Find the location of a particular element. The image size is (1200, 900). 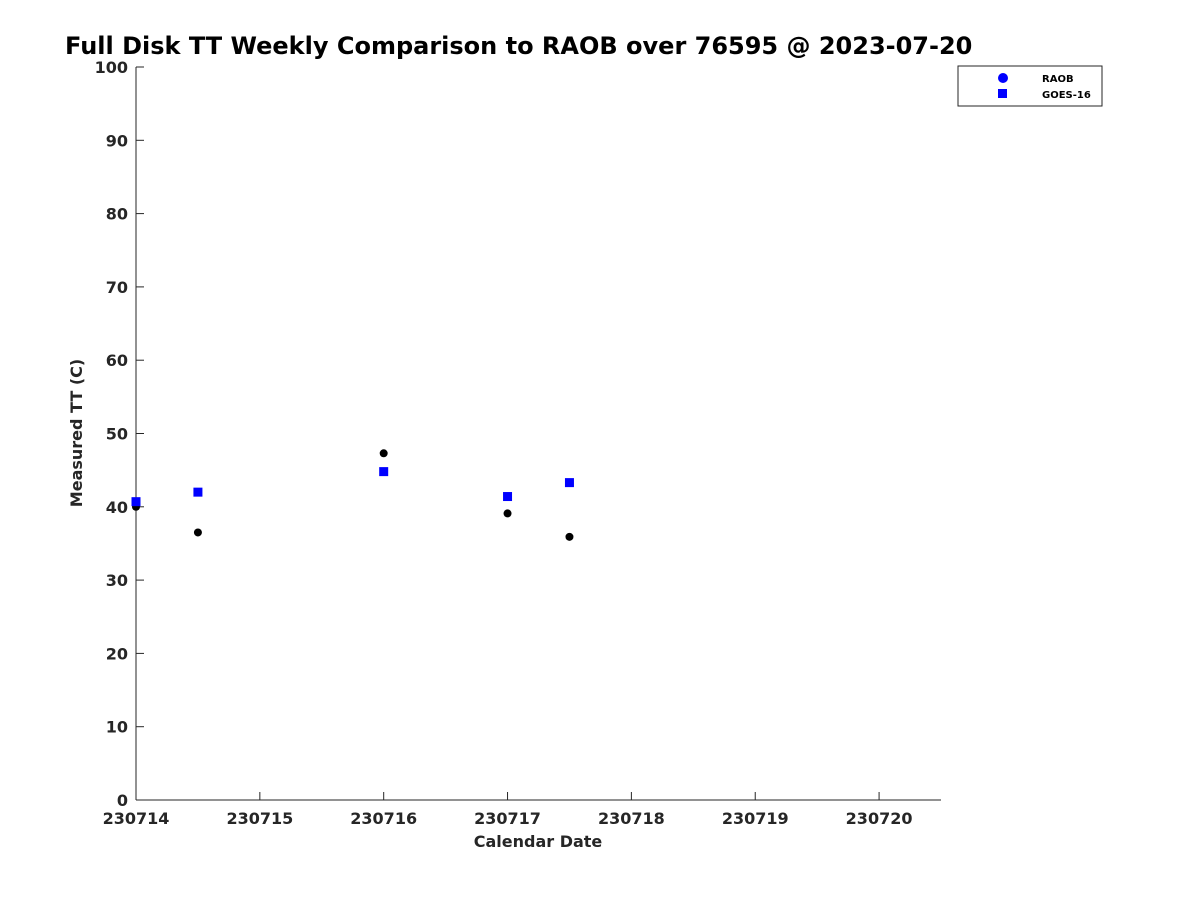

y-tick-label: 80 is located at coordinates (117, 214).